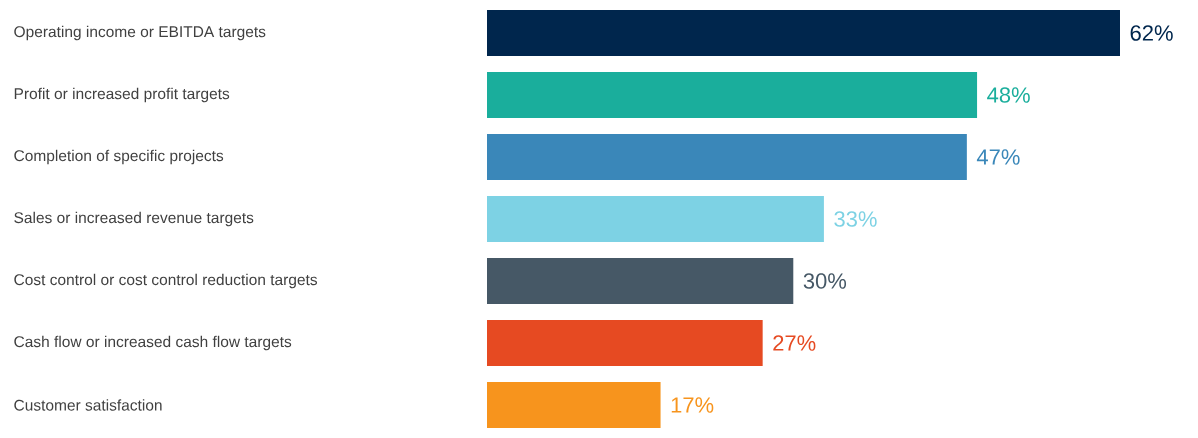 The image size is (1198, 438). Describe the element at coordinates (998, 157) in the screenshot. I see `data-label: 47%` at that location.